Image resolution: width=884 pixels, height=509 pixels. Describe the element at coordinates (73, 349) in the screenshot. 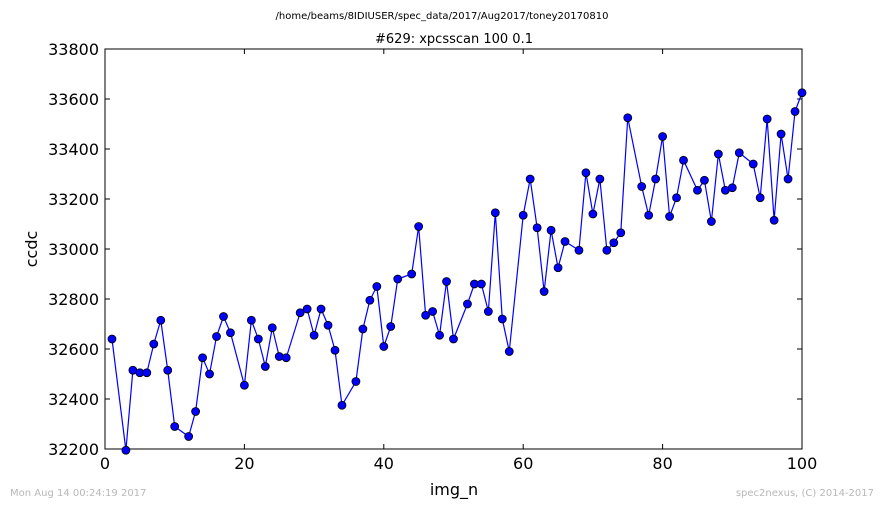

I see `y-tick-label: 32600` at that location.